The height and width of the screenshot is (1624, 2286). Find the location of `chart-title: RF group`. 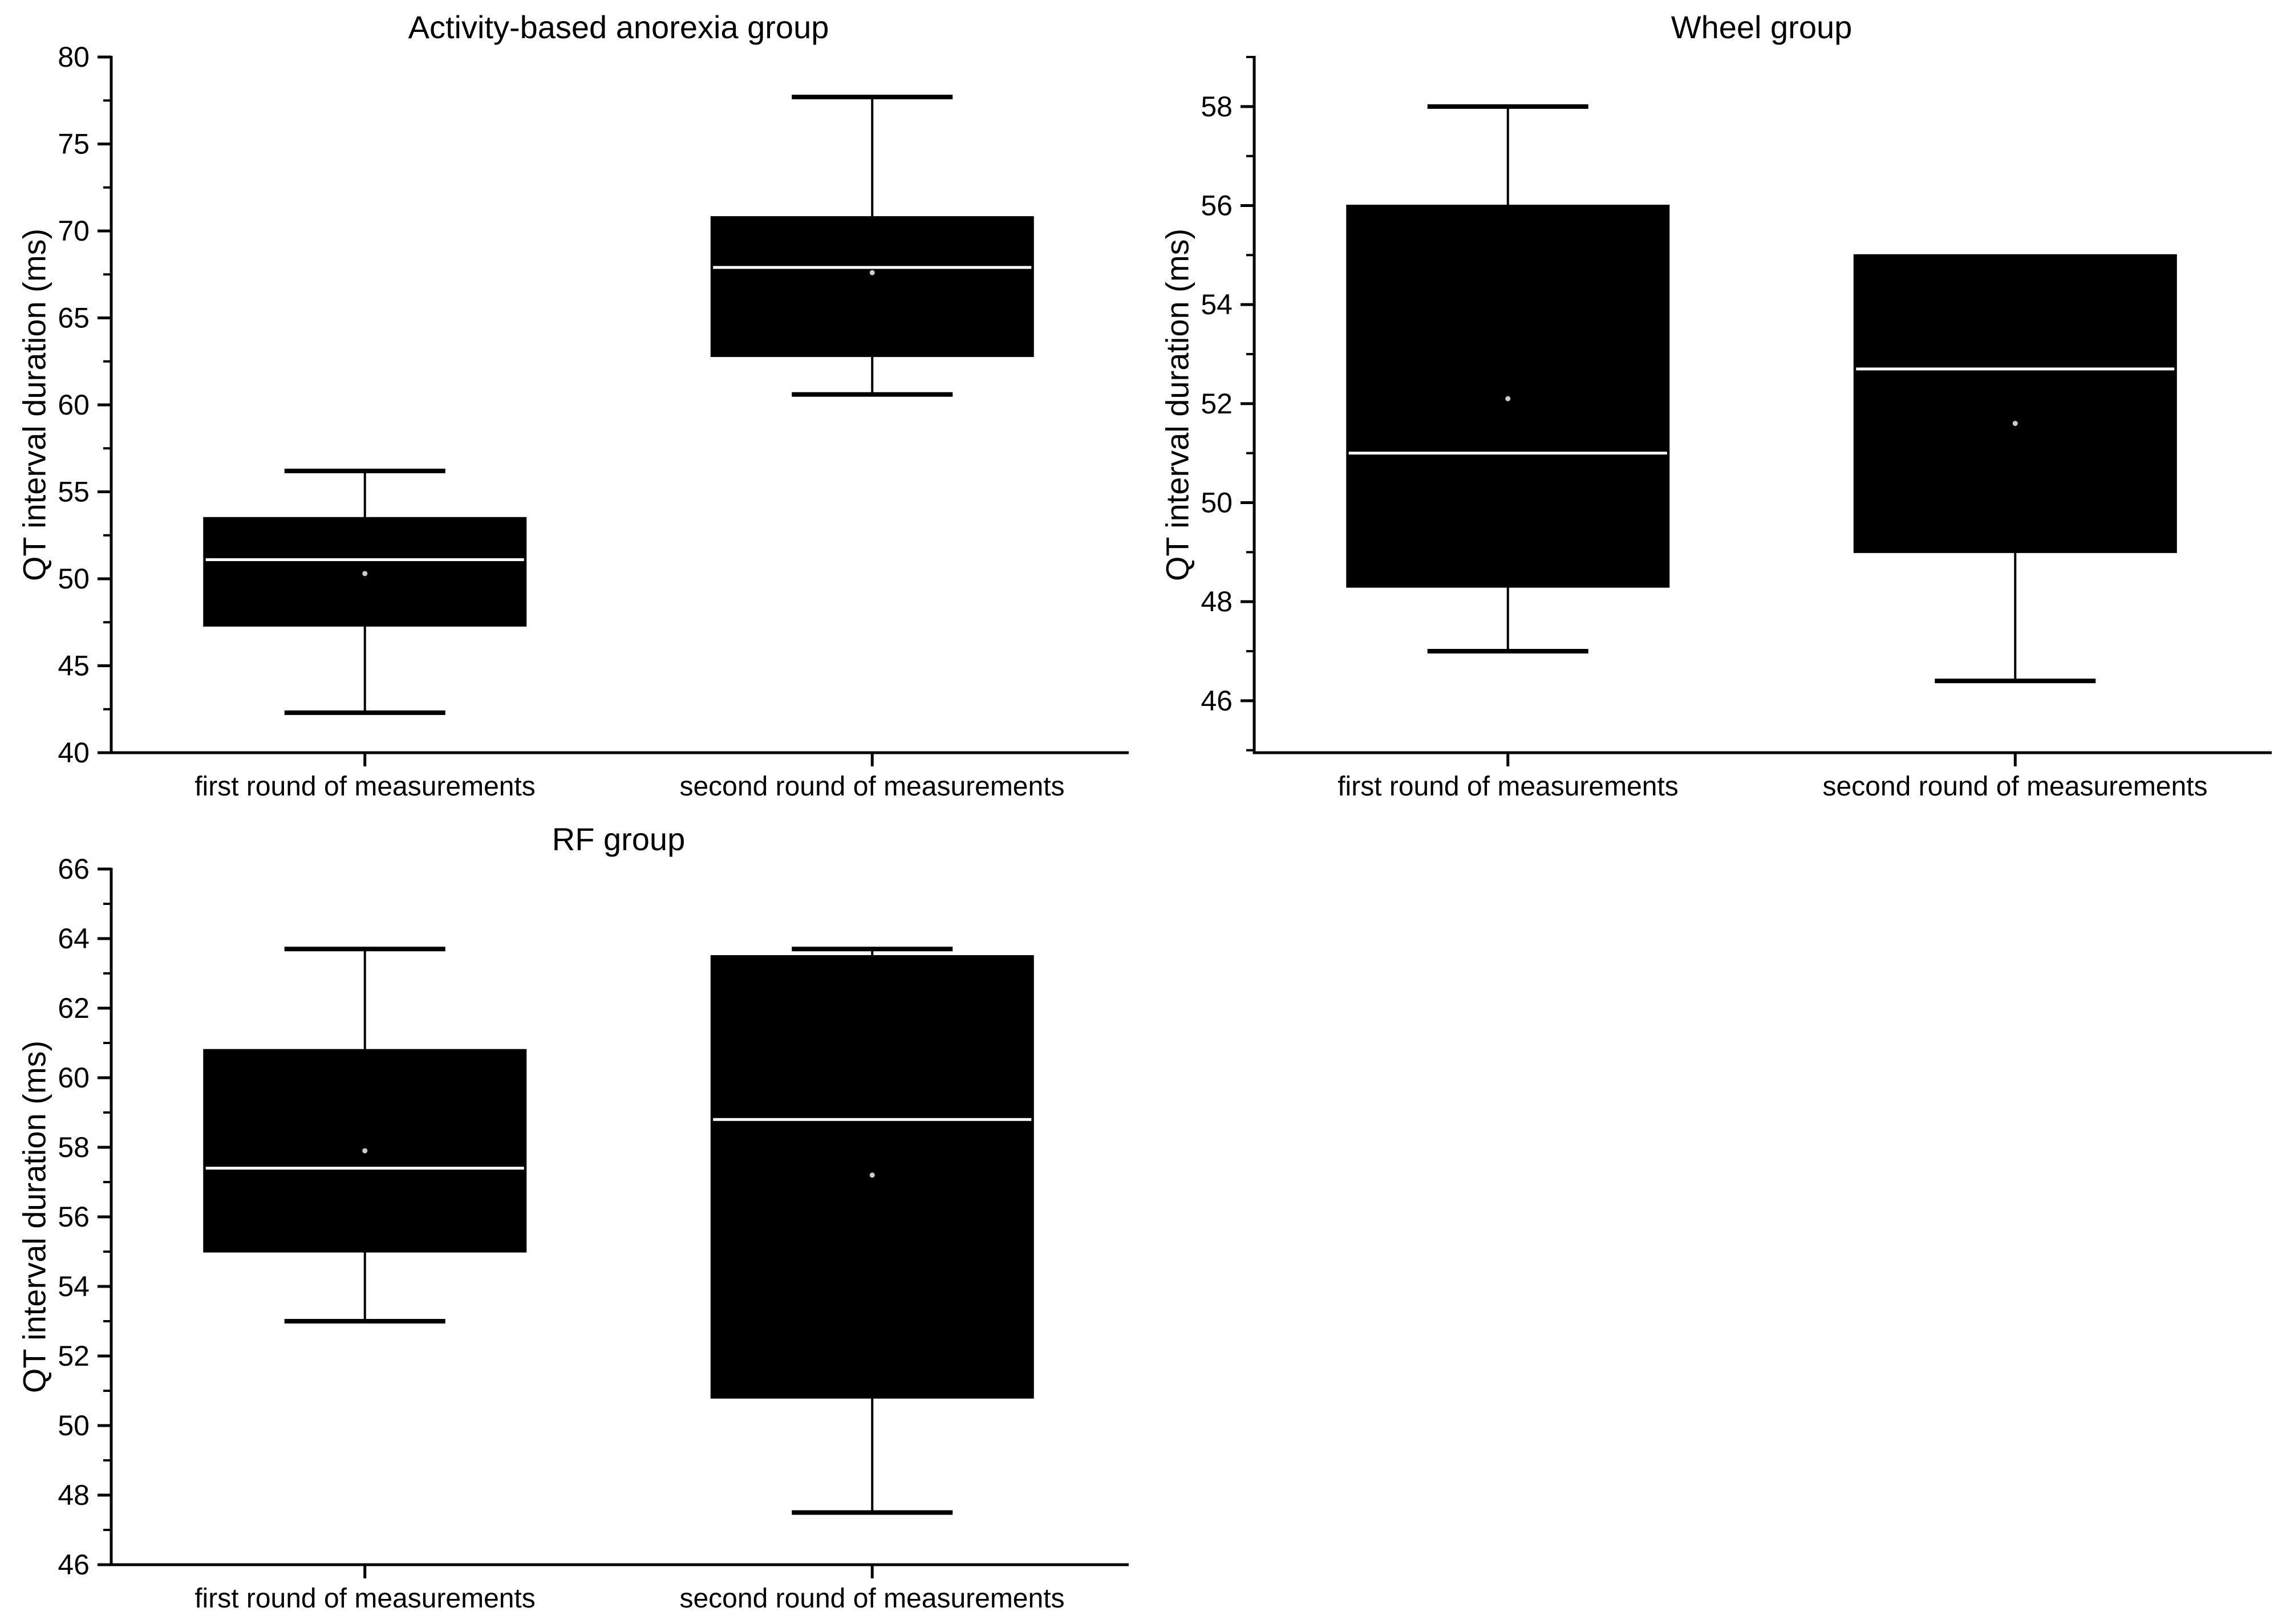

chart-title: RF group is located at coordinates (619, 839).